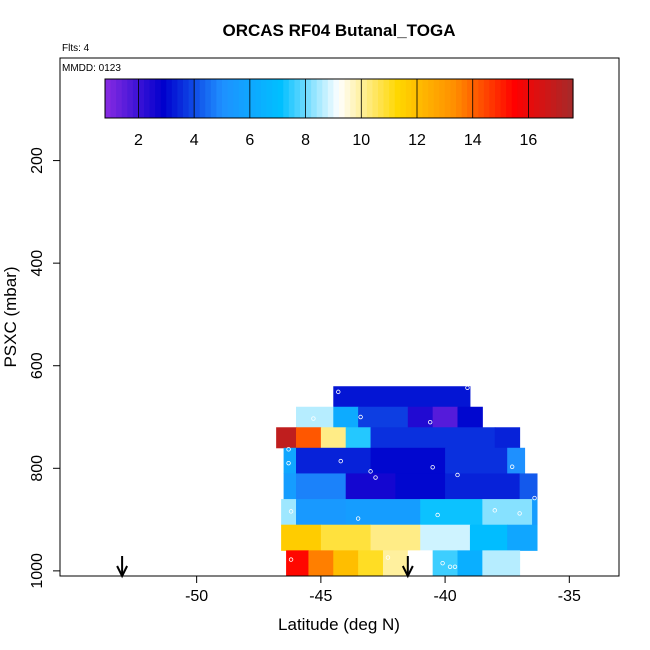 This screenshot has width=650, height=650. What do you see at coordinates (196, 596) in the screenshot?
I see `x-tick-label: -50` at bounding box center [196, 596].